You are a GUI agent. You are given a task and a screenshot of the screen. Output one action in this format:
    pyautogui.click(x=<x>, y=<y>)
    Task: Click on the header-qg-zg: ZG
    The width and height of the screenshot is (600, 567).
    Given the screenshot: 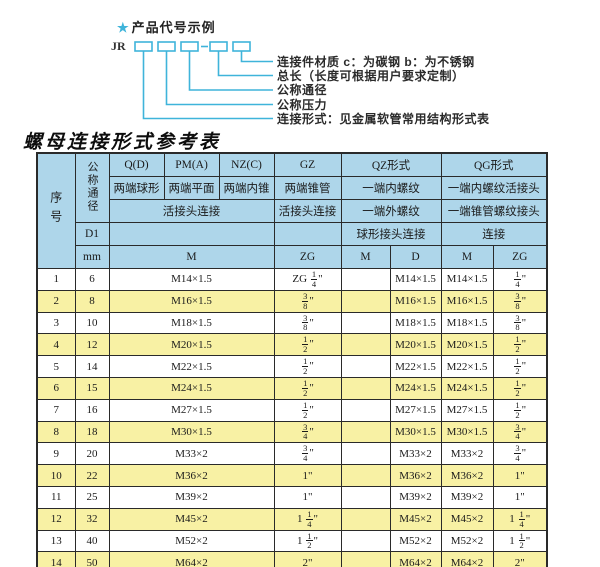 What is the action you would take?
    pyautogui.click(x=520, y=257)
    